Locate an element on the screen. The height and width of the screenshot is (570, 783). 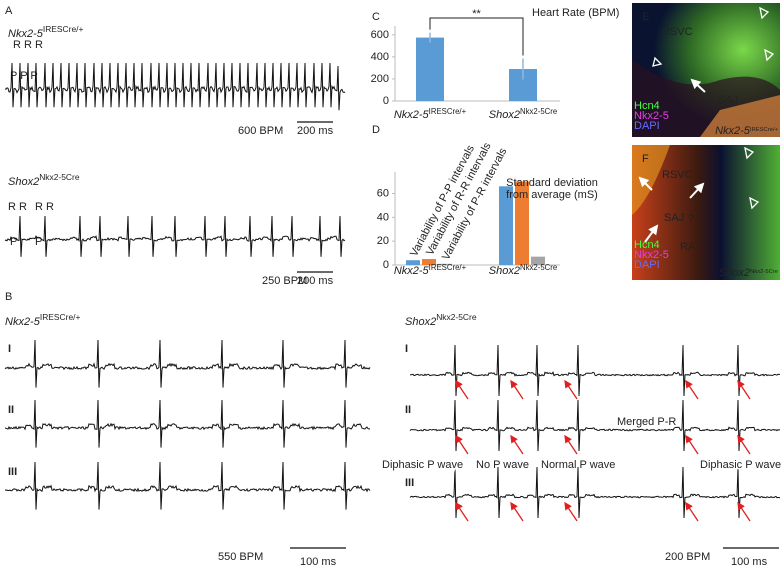
y-tick-label: 0 is located at coordinates (386, 101).